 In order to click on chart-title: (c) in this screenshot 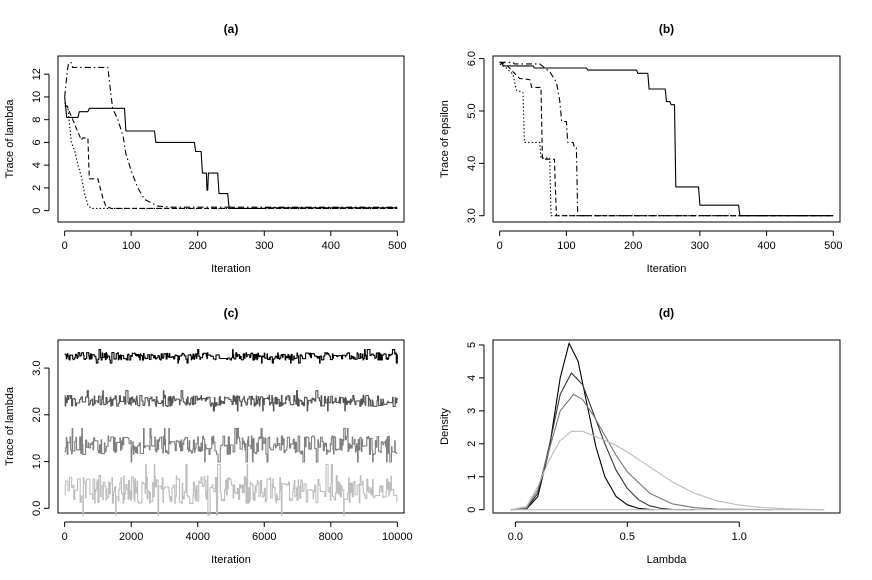, I will do `click(231, 313)`.